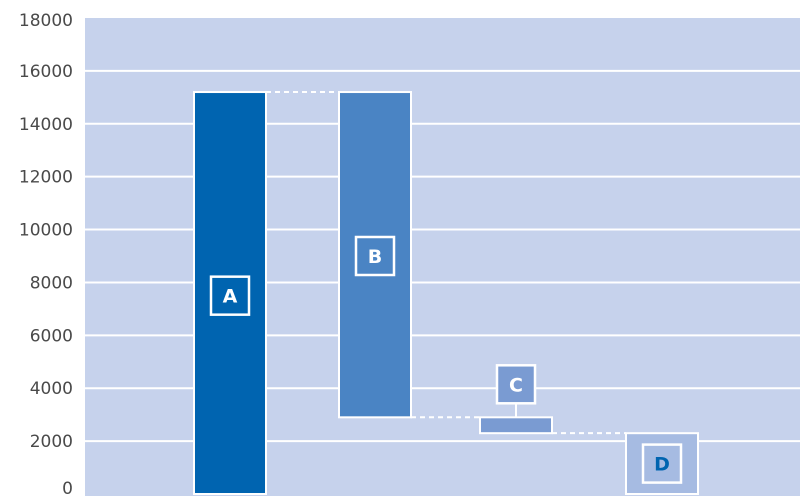 This screenshot has height=496, width=800. What do you see at coordinates (51, 283) in the screenshot?
I see `y-tick-label: 8000` at bounding box center [51, 283].